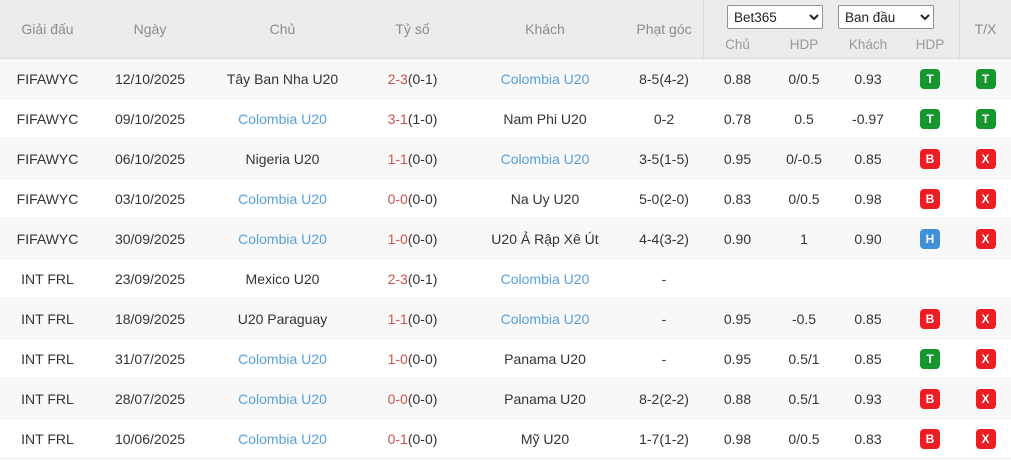 The image size is (1011, 462). I want to click on subcolumn-header-odds-away: Khách, so click(868, 44).